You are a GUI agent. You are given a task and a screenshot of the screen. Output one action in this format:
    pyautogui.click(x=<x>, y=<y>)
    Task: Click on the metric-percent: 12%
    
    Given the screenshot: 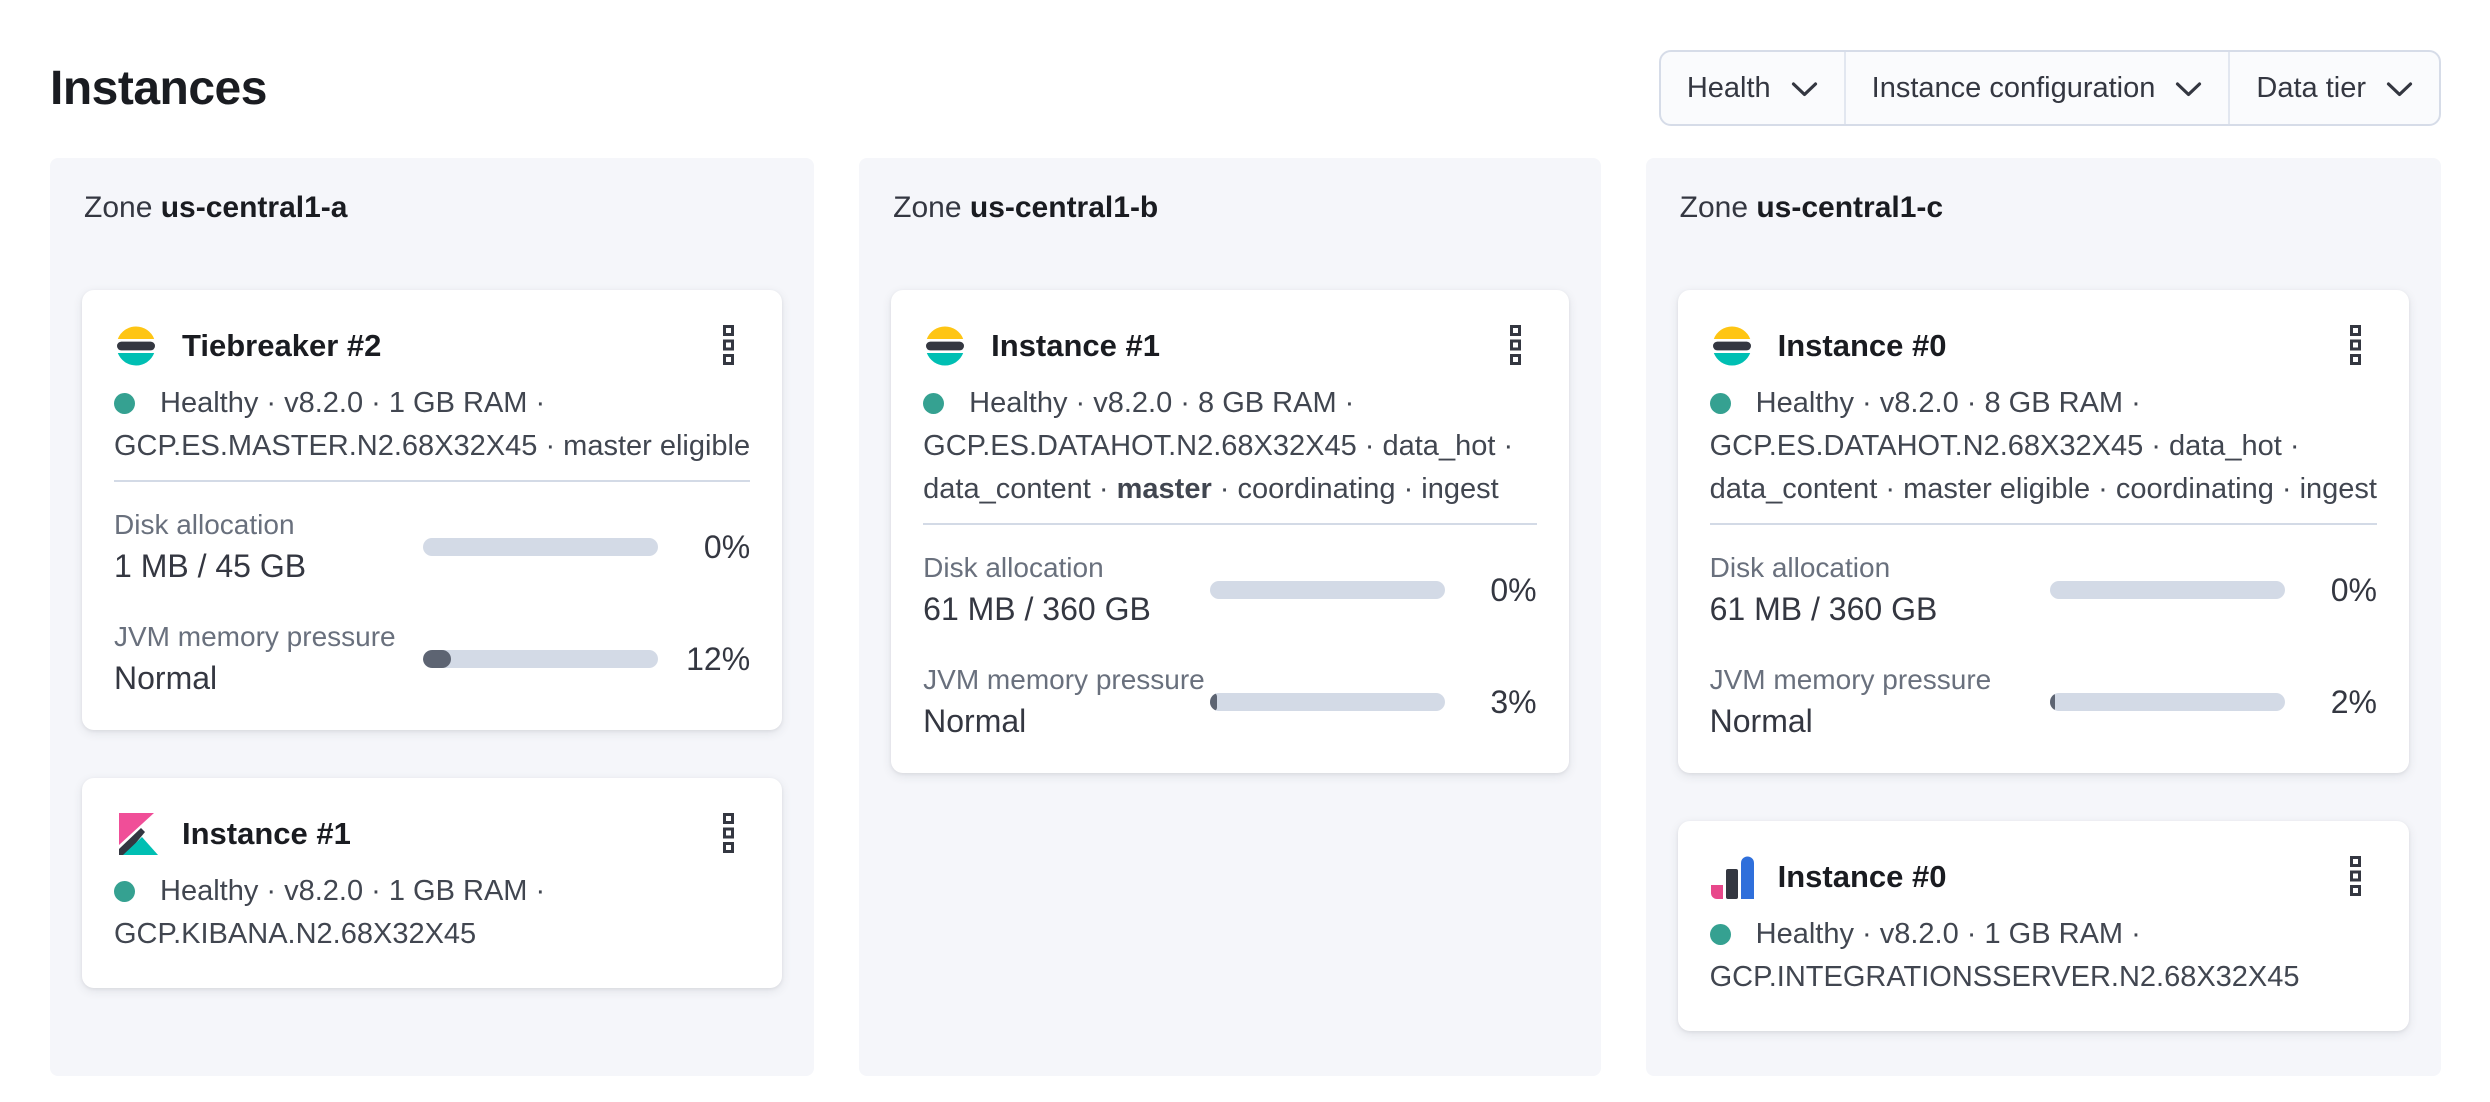 What is the action you would take?
    pyautogui.click(x=718, y=658)
    